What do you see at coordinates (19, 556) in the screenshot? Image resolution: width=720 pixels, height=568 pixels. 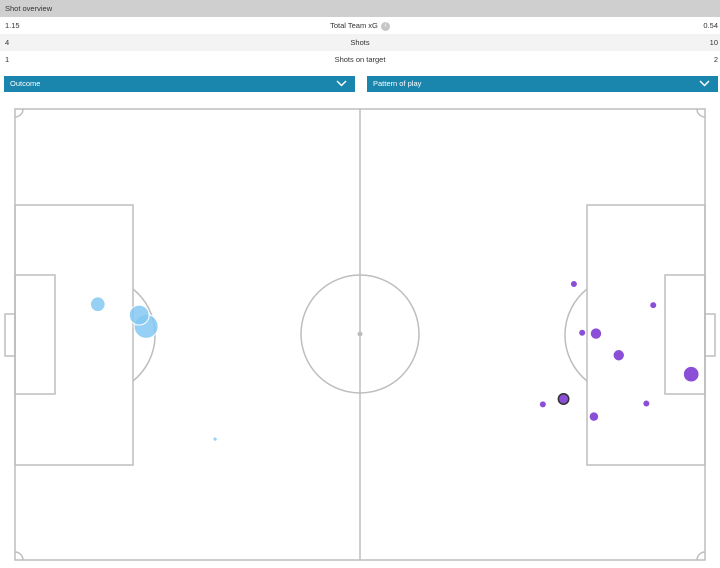 I see `corner-arc-bottom-left` at bounding box center [19, 556].